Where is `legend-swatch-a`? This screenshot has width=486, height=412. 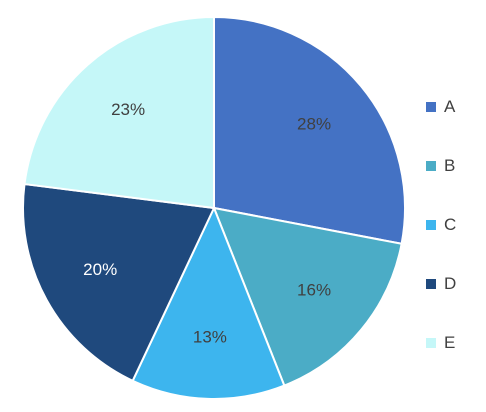
legend-swatch-a is located at coordinates (431, 106).